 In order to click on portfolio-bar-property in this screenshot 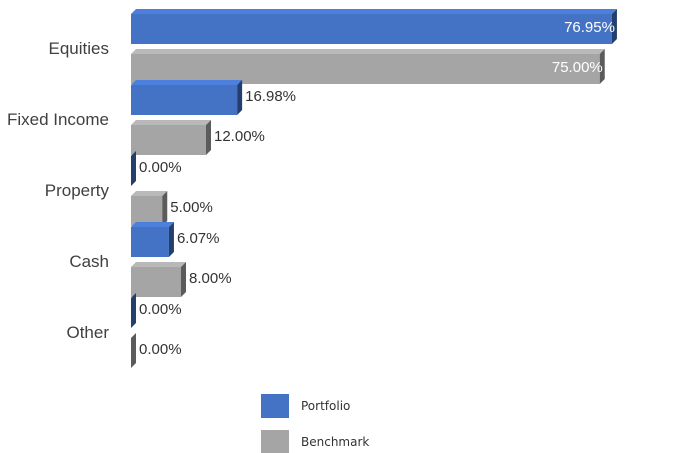, I will do `click(133, 168)`.